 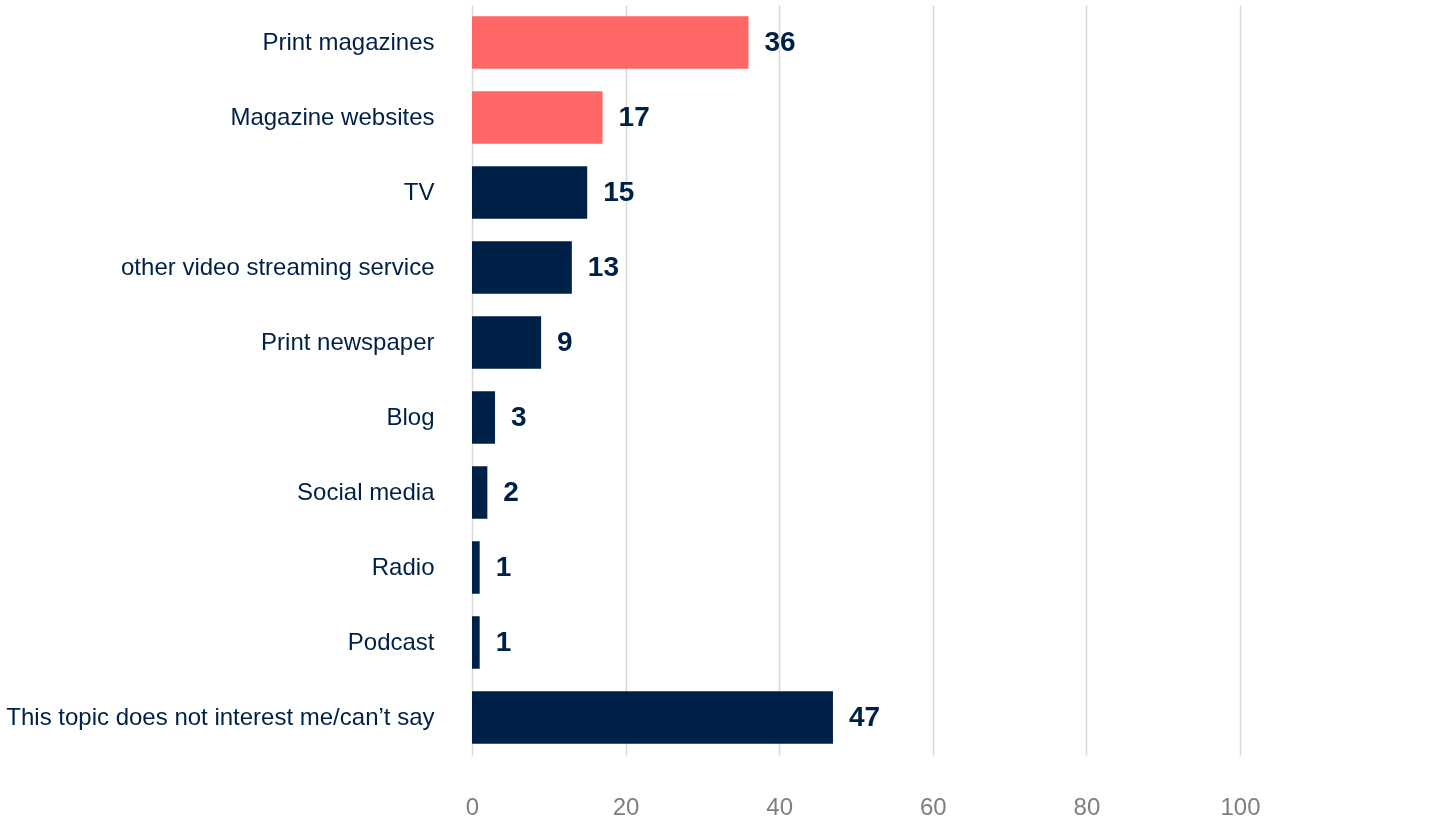 What do you see at coordinates (519, 416) in the screenshot?
I see `data-label: 3` at bounding box center [519, 416].